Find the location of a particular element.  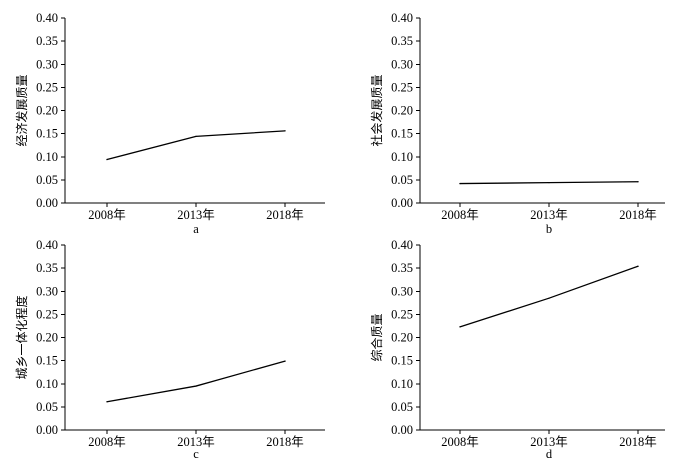

panel-letter: b is located at coordinates (549, 229).